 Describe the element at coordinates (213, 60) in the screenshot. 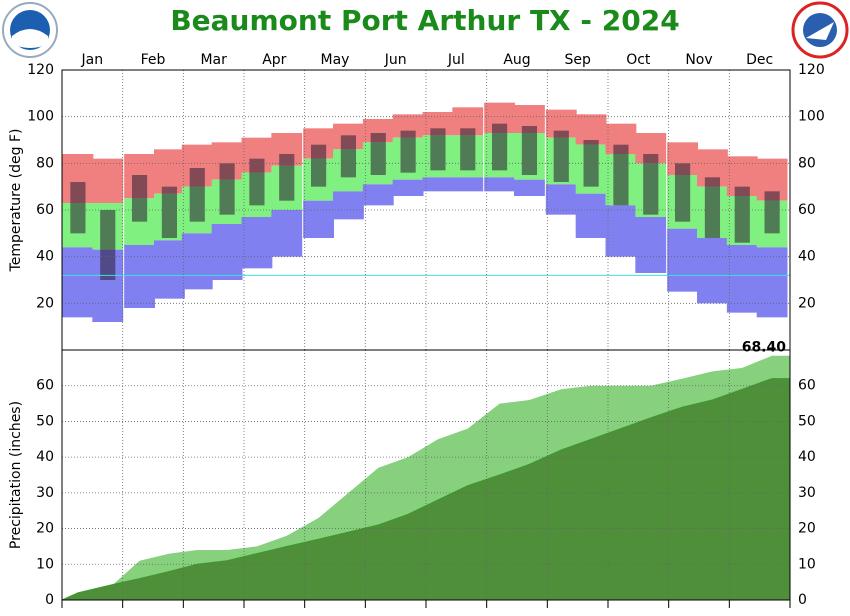

I see `month-label: Mar` at that location.